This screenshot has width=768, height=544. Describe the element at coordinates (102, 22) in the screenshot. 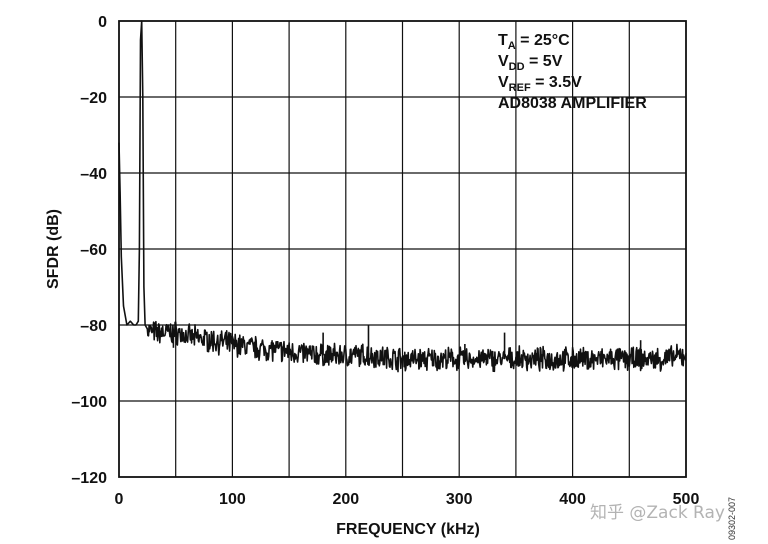

I see `y-tick-label: 0` at that location.